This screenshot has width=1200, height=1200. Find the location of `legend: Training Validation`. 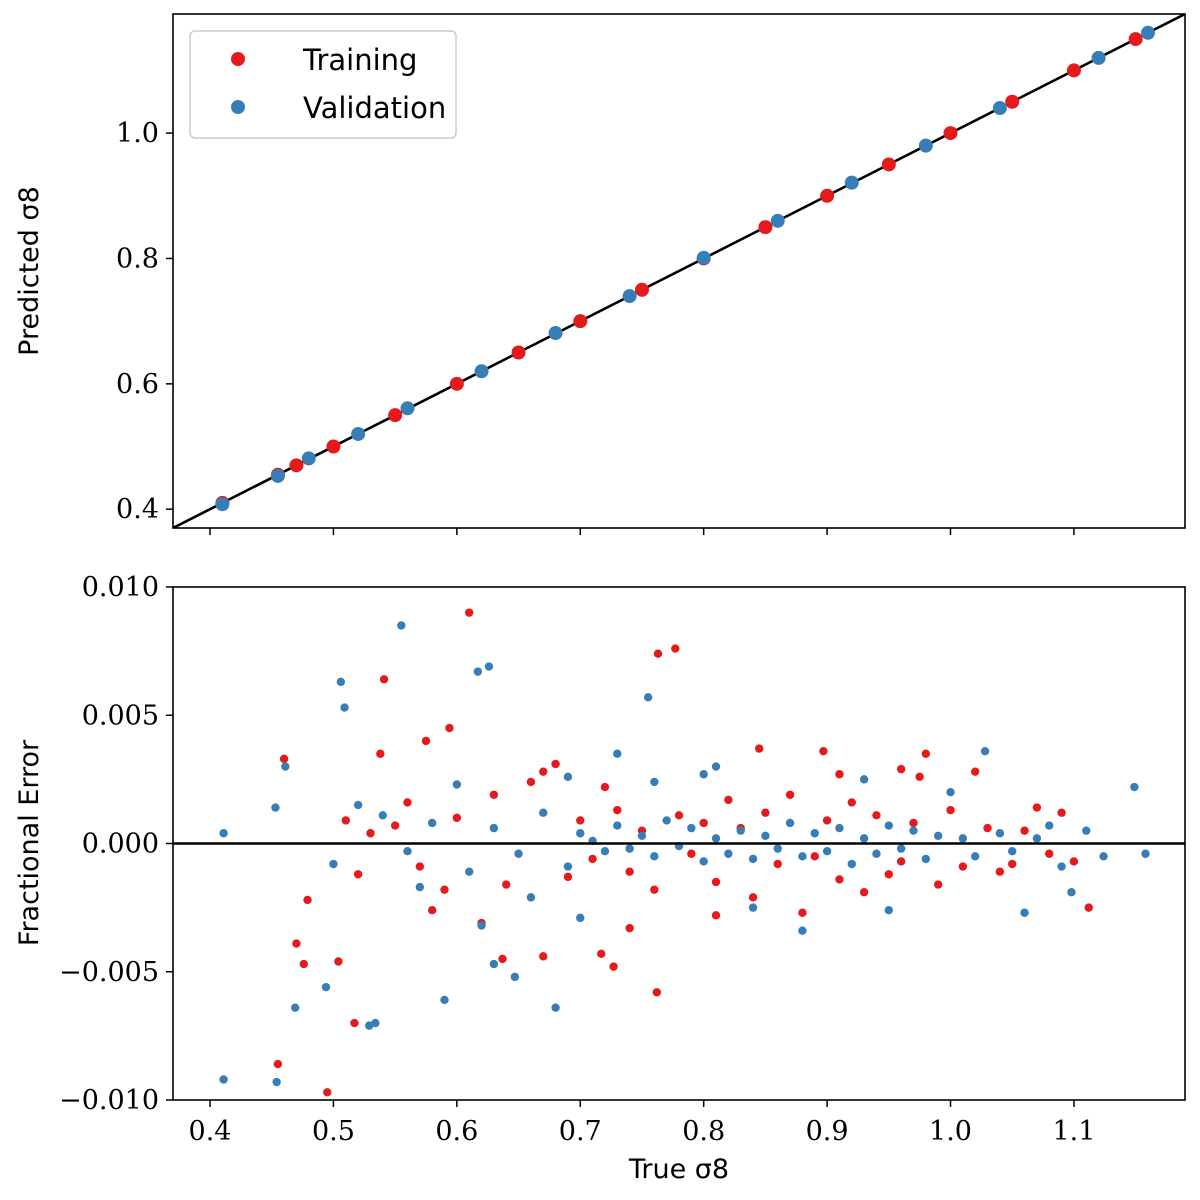

legend: Training Validation is located at coordinates (323, 84).